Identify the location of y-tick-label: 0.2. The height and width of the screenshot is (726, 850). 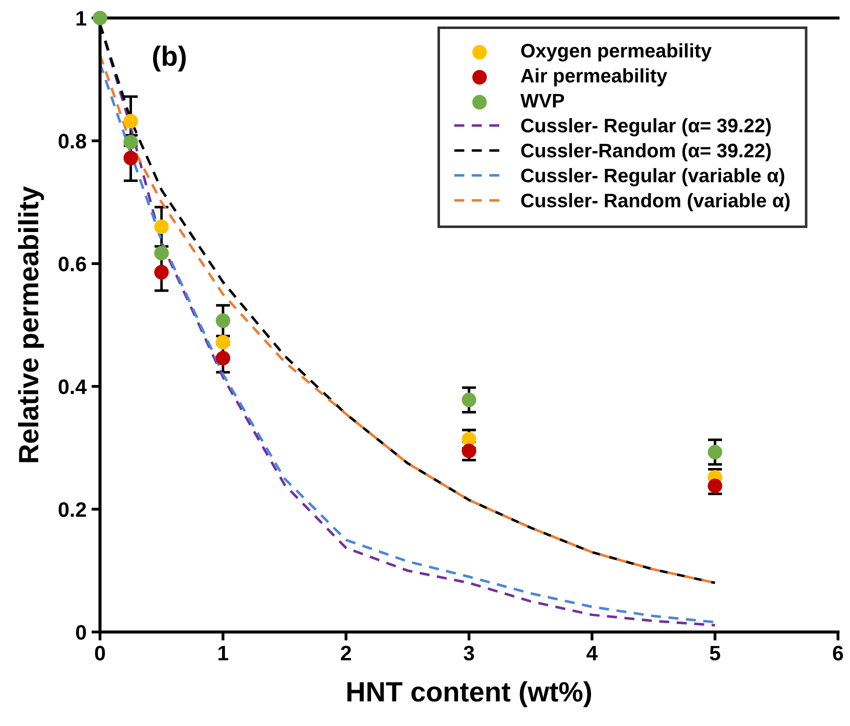
(72, 509).